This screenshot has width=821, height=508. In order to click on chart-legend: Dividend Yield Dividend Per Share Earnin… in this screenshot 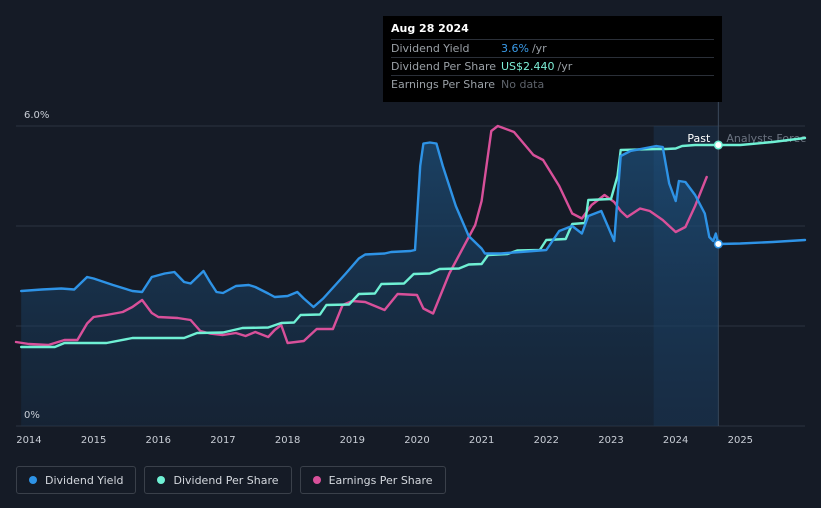, I will do `click(231, 480)`.